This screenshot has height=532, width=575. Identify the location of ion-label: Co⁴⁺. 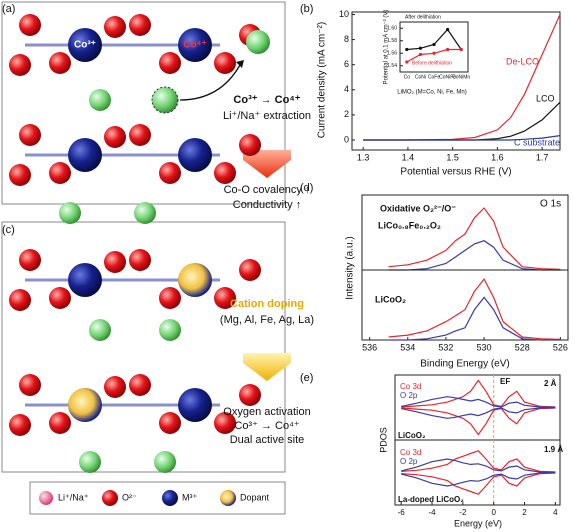
(195, 45).